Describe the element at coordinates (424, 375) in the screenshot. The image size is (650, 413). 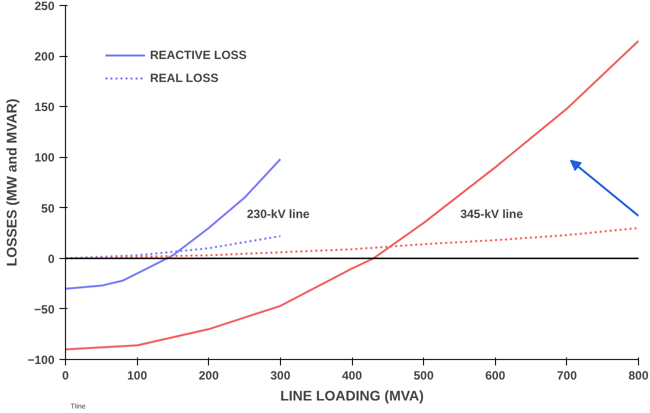
I see `x-tick-label: 500` at that location.